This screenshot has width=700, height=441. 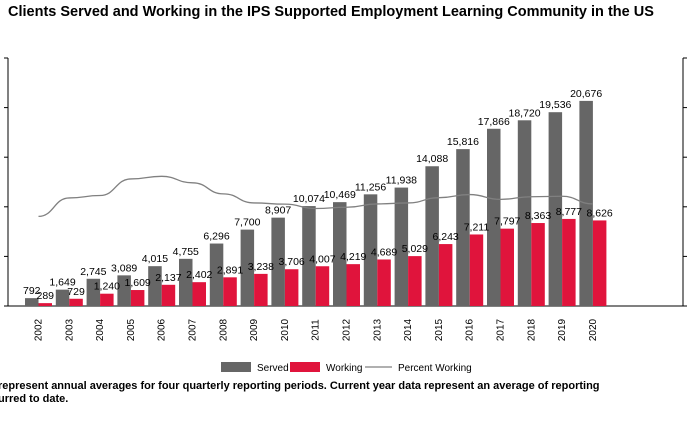 What do you see at coordinates (477, 227) in the screenshot?
I see `data-label-working: 7,211` at bounding box center [477, 227].